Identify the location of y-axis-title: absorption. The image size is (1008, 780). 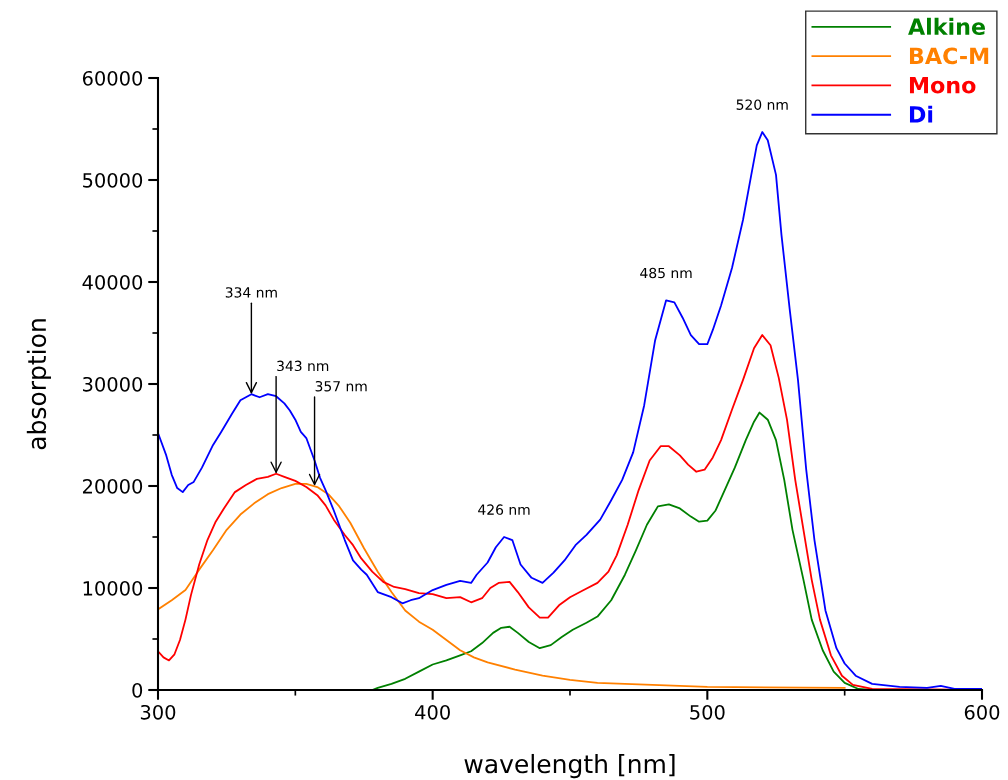
(38, 384).